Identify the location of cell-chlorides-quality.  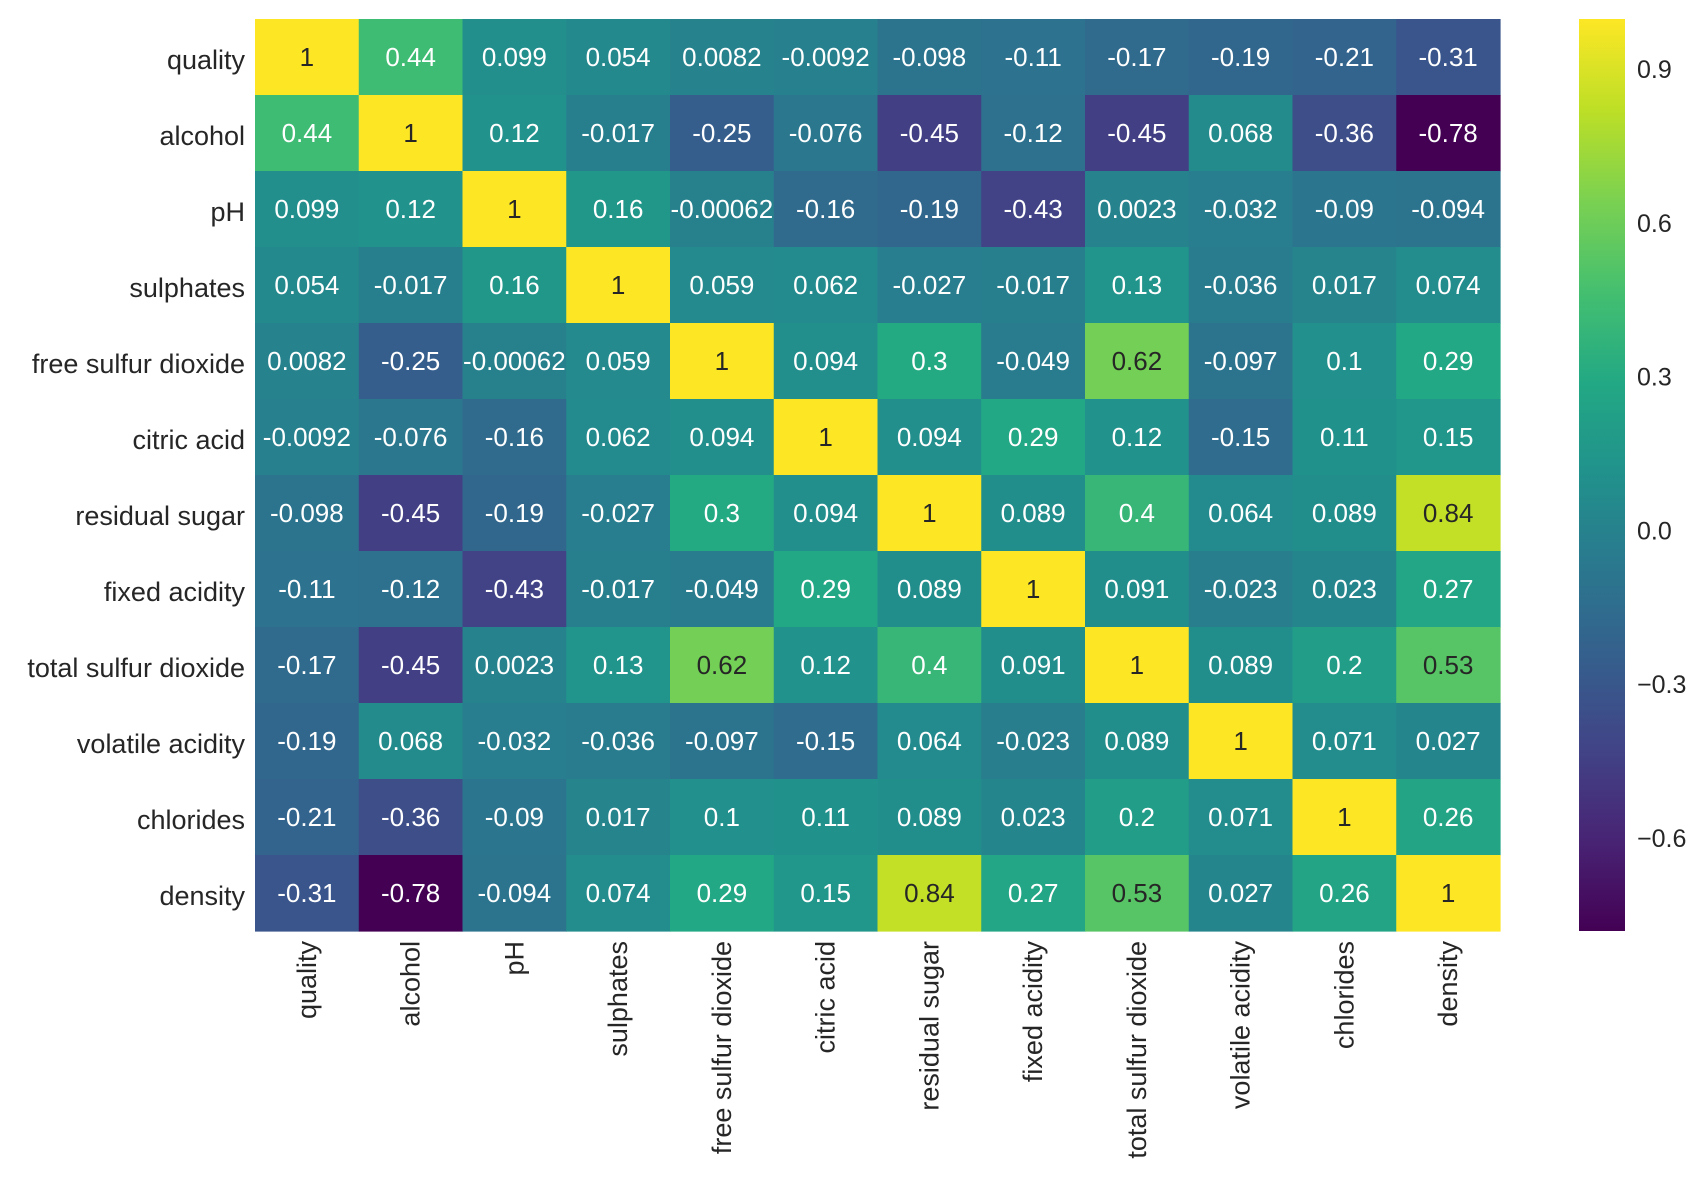
(307, 817).